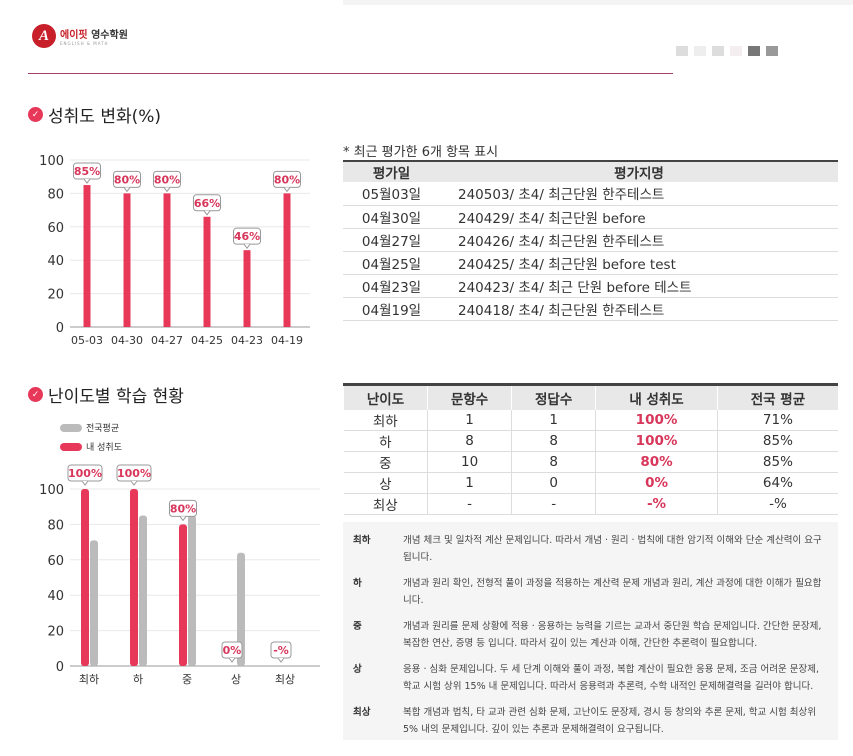  What do you see at coordinates (777, 441) in the screenshot?
I see `table-cell: 85%` at bounding box center [777, 441].